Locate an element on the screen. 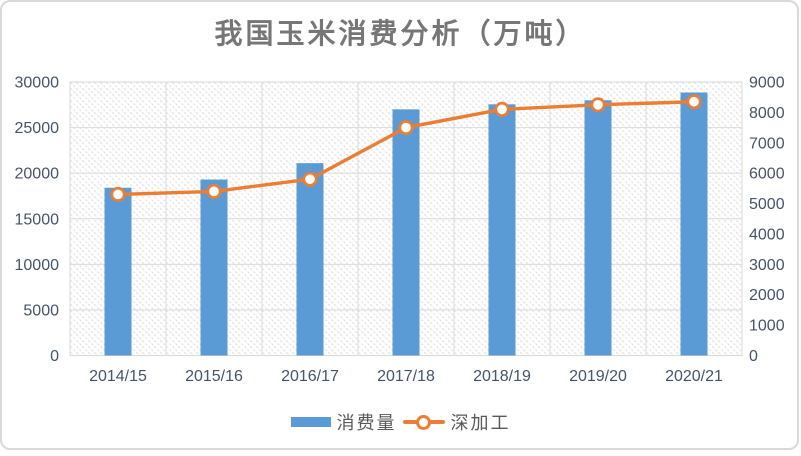 This screenshot has height=456, width=801. chart-title: 我国玉米消费分析（万吨） is located at coordinates (400, 33).